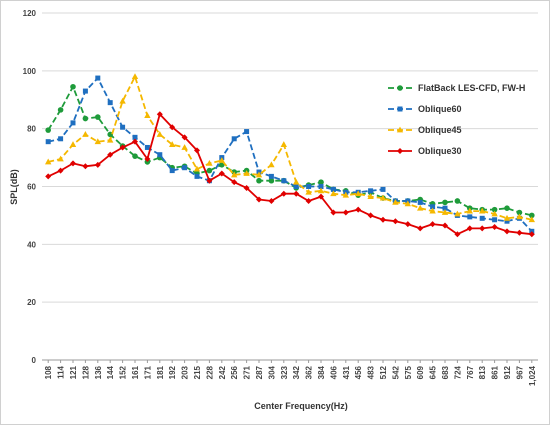  I want to click on y-tick-label: 40, so click(31, 244).